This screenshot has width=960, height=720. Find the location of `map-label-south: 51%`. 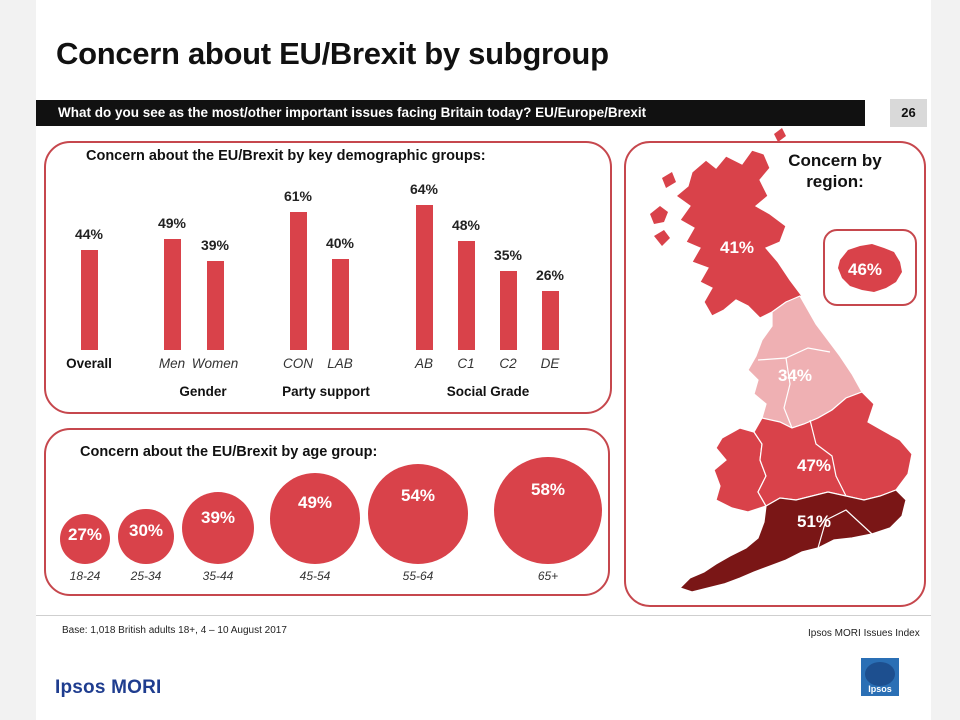

map-label-south: 51% is located at coordinates (814, 521).